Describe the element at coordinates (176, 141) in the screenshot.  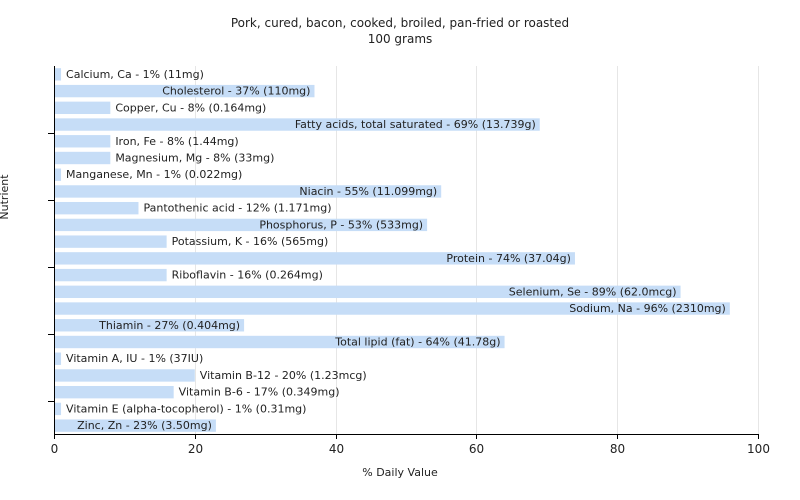
I see `bar-label-4: Iron, Fe - 8% (1.44mg)` at that location.